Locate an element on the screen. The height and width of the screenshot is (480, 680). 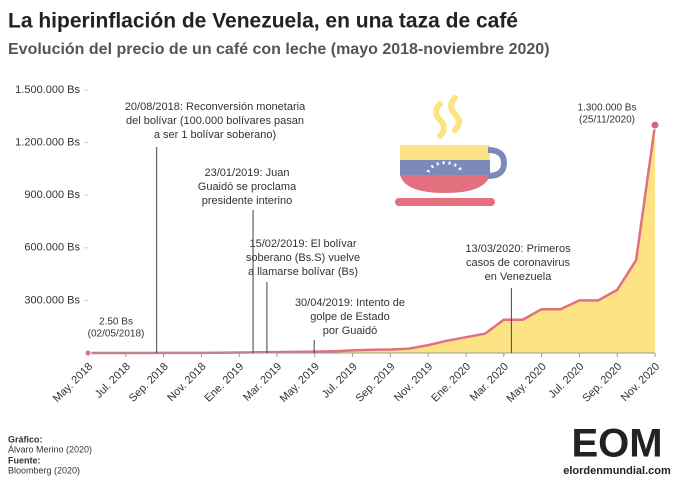
x-tick-label: Sep. 2020 is located at coordinates (602, 383).